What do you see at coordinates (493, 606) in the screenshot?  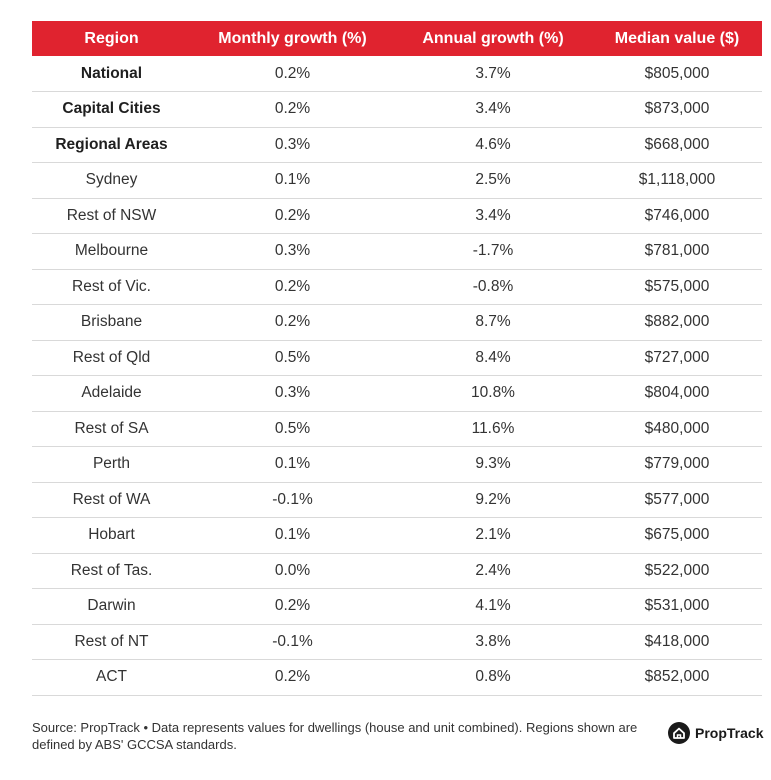 I see `cell-annual-growth: 4.1%` at bounding box center [493, 606].